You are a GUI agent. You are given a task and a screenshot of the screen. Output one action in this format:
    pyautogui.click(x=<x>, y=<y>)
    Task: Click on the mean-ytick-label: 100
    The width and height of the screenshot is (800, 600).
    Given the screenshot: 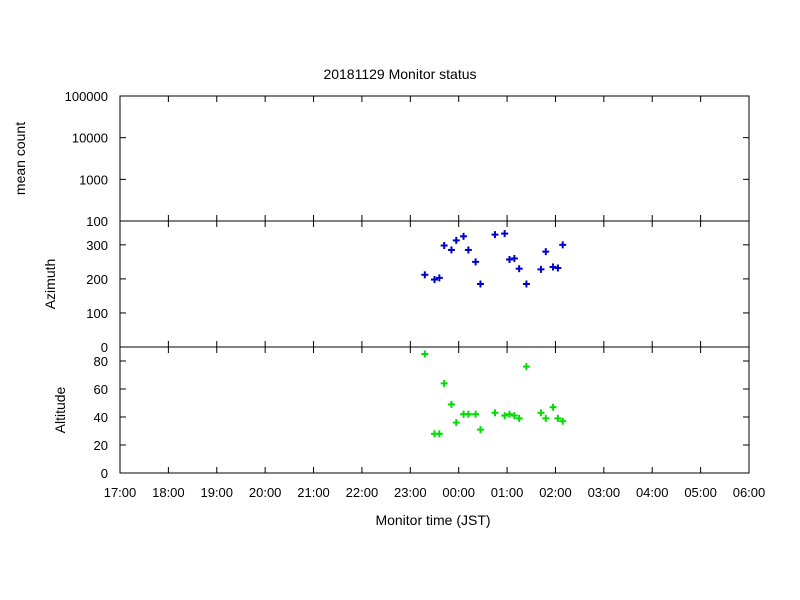 What is the action you would take?
    pyautogui.click(x=97, y=221)
    